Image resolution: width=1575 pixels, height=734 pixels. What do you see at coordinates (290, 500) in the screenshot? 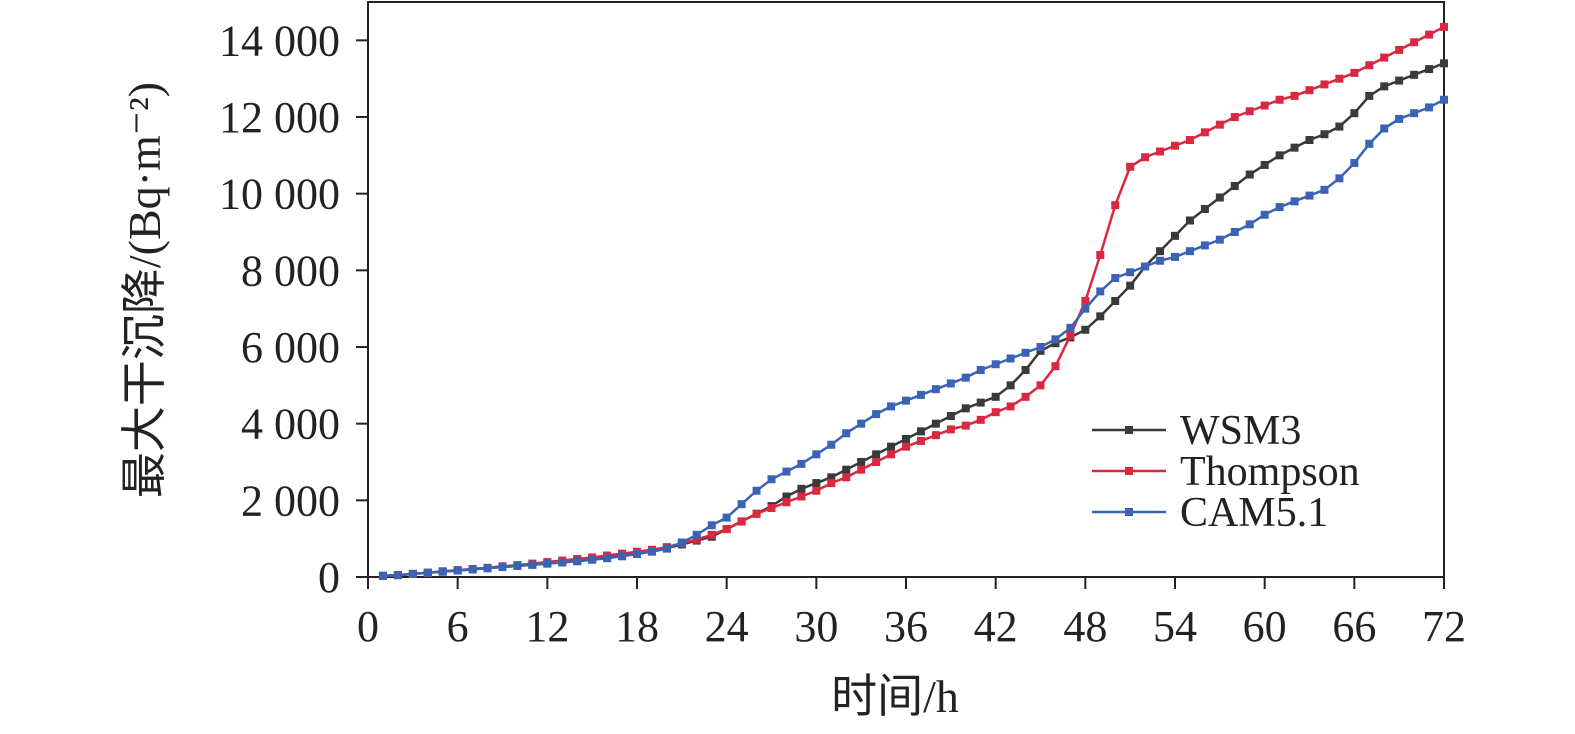
I see `y-tick-label: 2 000` at bounding box center [290, 500].